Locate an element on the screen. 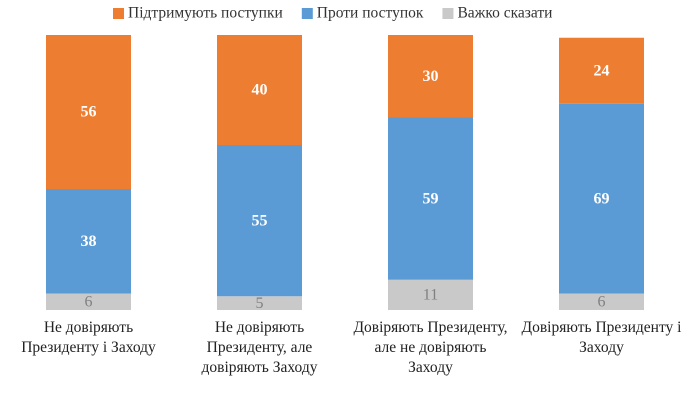  data-label: 30 is located at coordinates (431, 76).